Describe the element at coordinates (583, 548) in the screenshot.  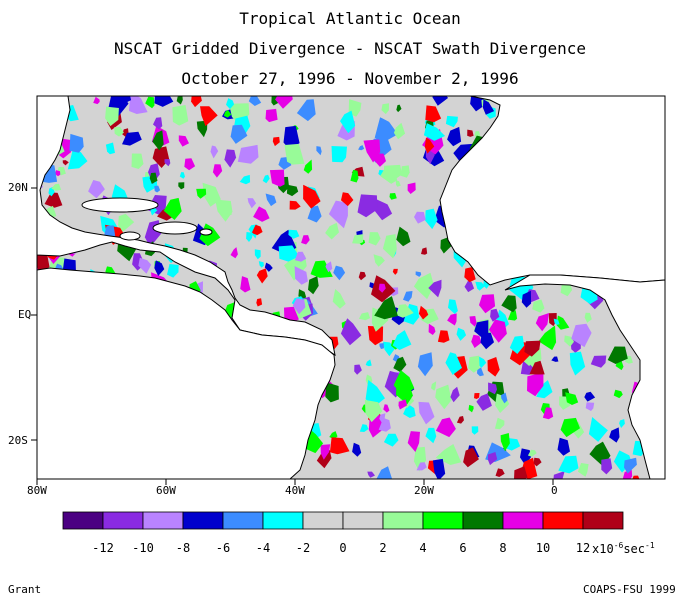
I see `colorbar-tick-label: 12` at that location.